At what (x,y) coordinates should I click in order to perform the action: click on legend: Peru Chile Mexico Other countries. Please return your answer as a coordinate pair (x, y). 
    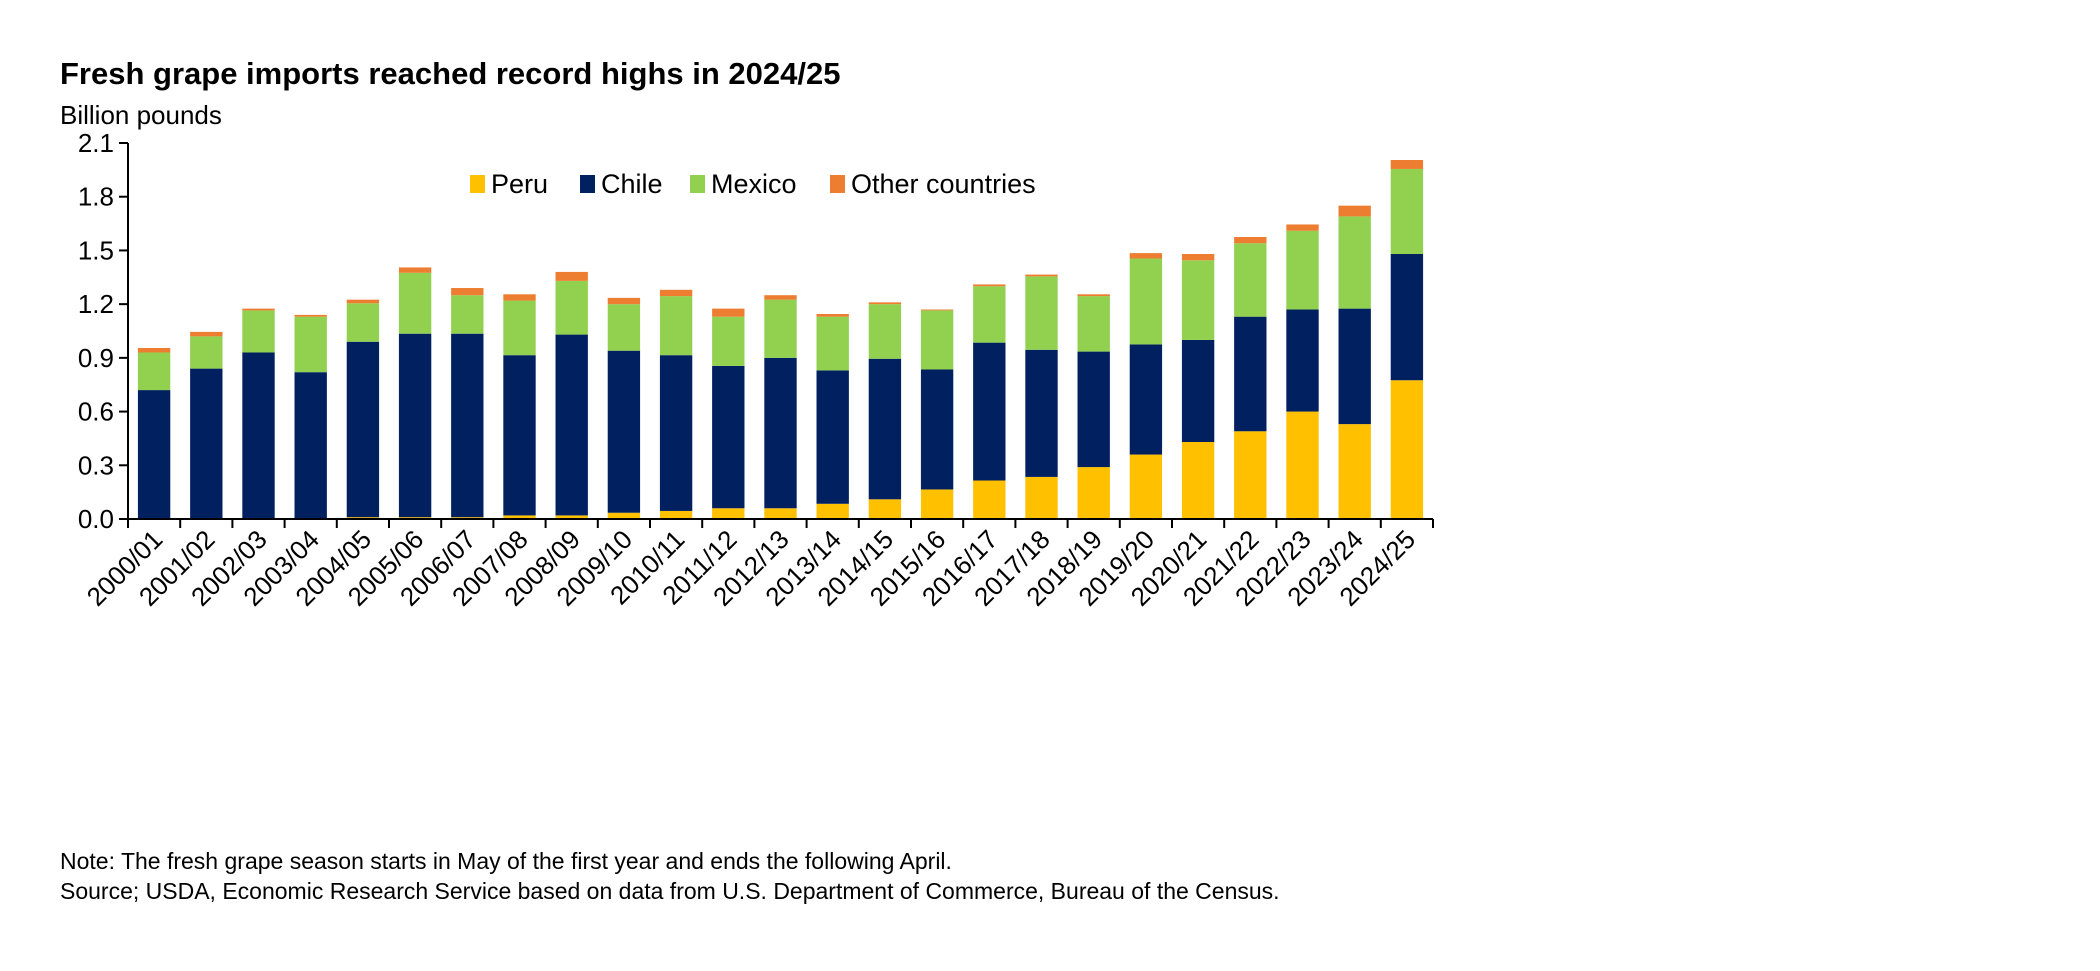
    Looking at the image, I should click on (753, 184).